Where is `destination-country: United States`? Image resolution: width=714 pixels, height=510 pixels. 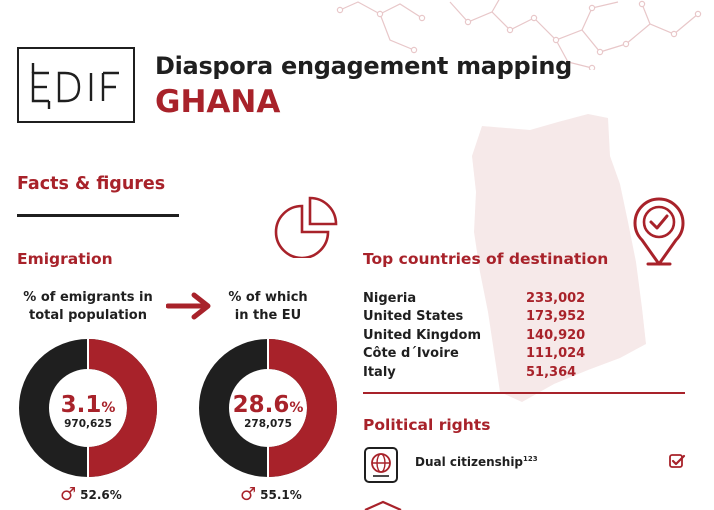
destination-country: United States is located at coordinates (413, 317).